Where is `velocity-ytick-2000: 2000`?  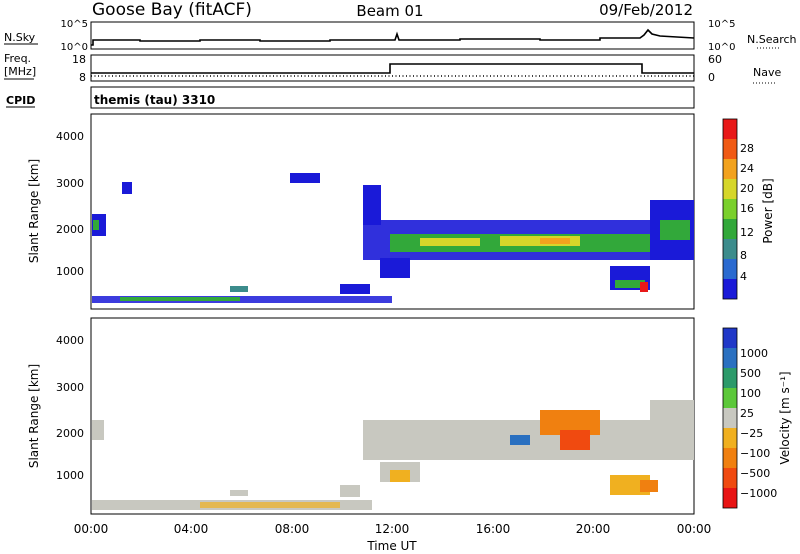
velocity-ytick-2000: 2000 is located at coordinates (70, 433).